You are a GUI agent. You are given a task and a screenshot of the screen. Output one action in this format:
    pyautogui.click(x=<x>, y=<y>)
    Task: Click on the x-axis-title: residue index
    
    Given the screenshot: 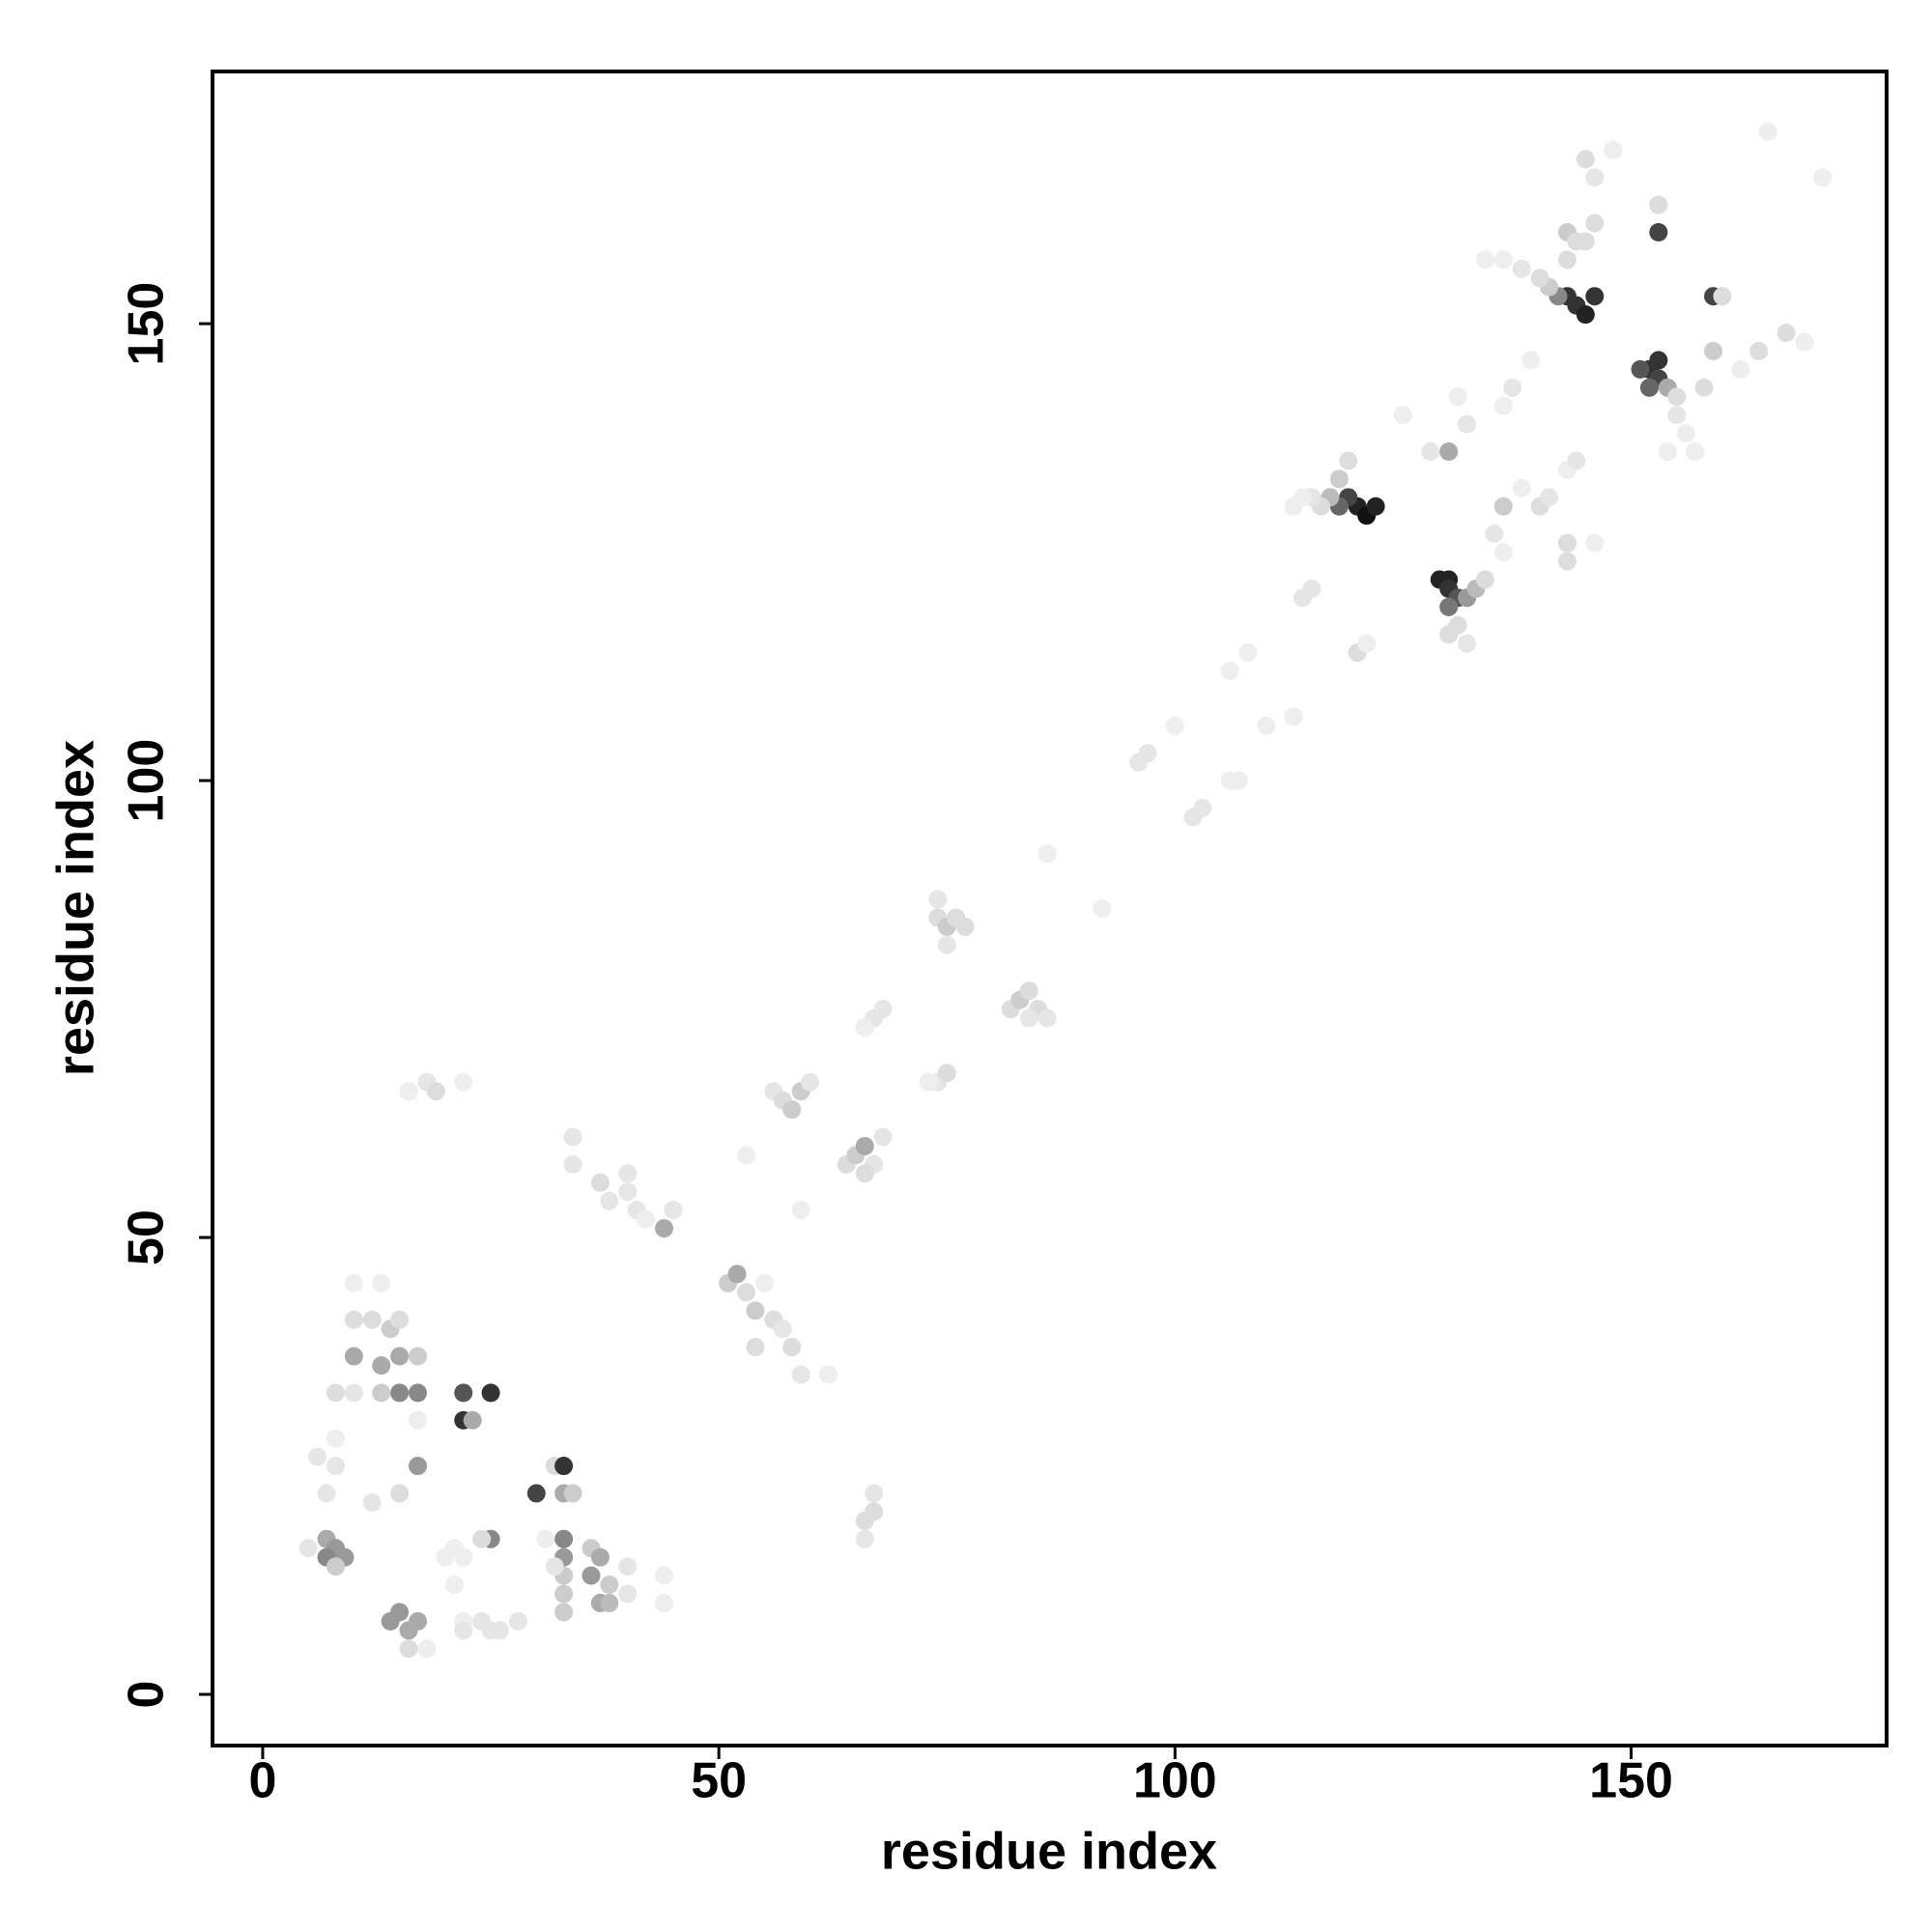 What is the action you would take?
    pyautogui.click(x=1049, y=1851)
    